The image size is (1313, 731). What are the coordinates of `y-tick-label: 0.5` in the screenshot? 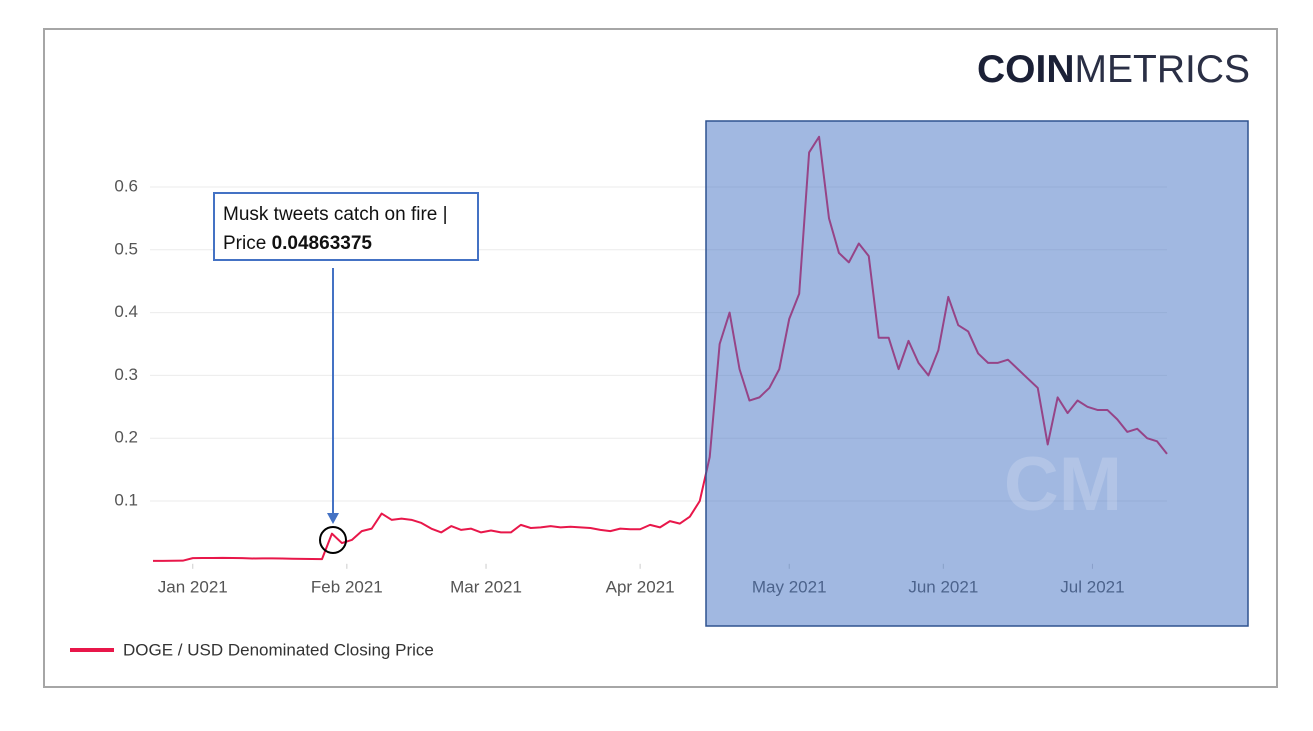 It's located at (126, 248).